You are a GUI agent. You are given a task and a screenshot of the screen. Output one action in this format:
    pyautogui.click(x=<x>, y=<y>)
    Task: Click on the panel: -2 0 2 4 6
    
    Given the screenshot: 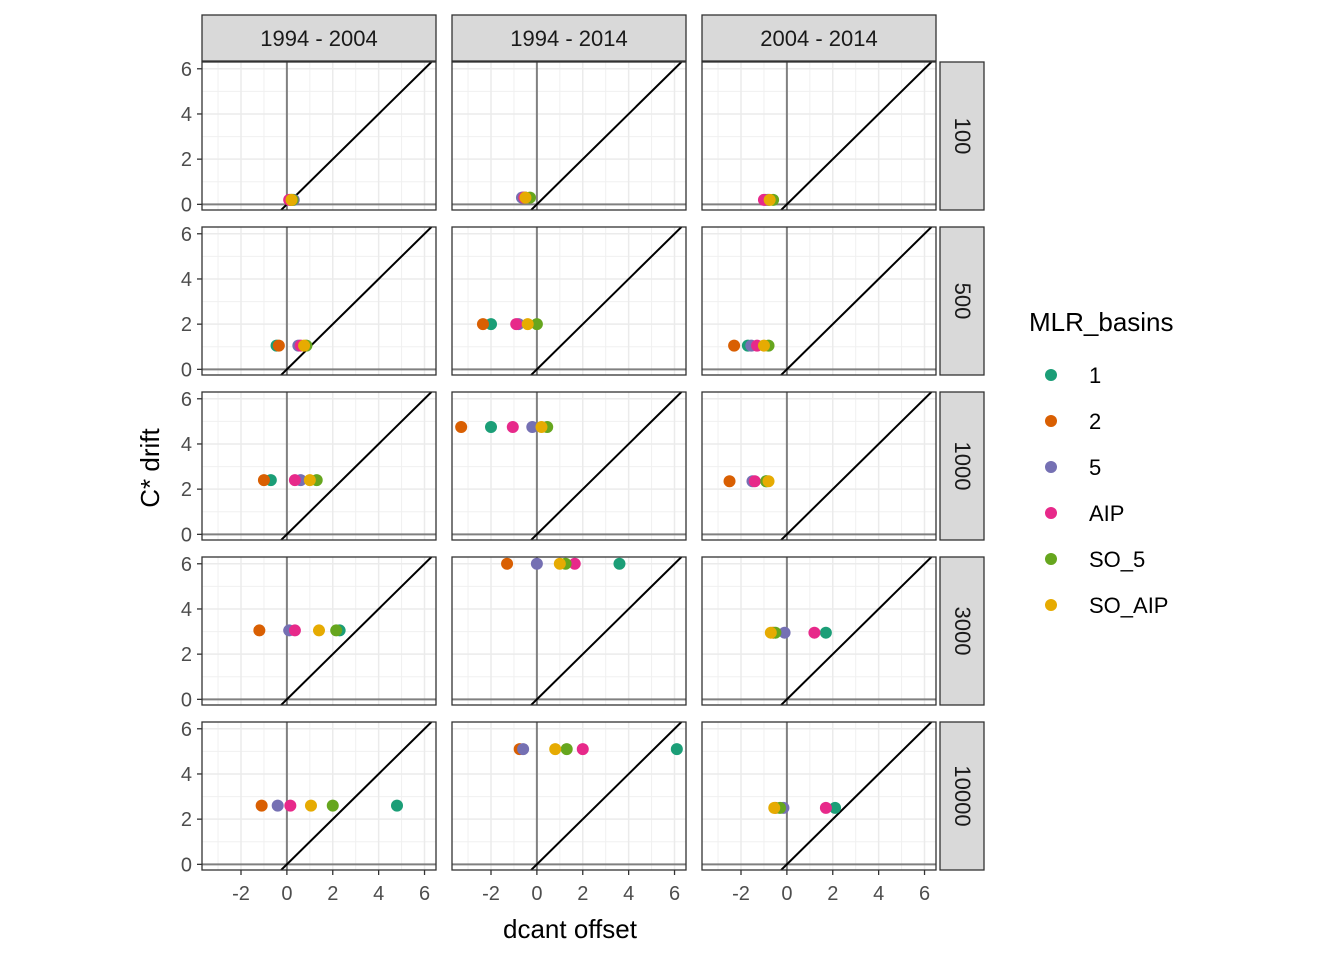 What is the action you would take?
    pyautogui.click(x=819, y=813)
    